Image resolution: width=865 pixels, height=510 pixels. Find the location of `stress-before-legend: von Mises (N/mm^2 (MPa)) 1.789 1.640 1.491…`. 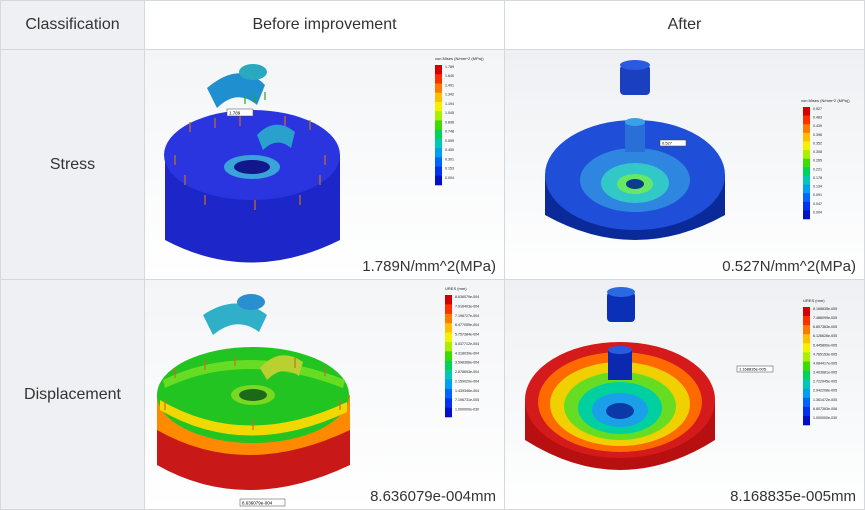

stress-before-legend: von Mises (N/mm^2 (MPa)) 1.789 1.640 1.491… is located at coordinates (459, 121).